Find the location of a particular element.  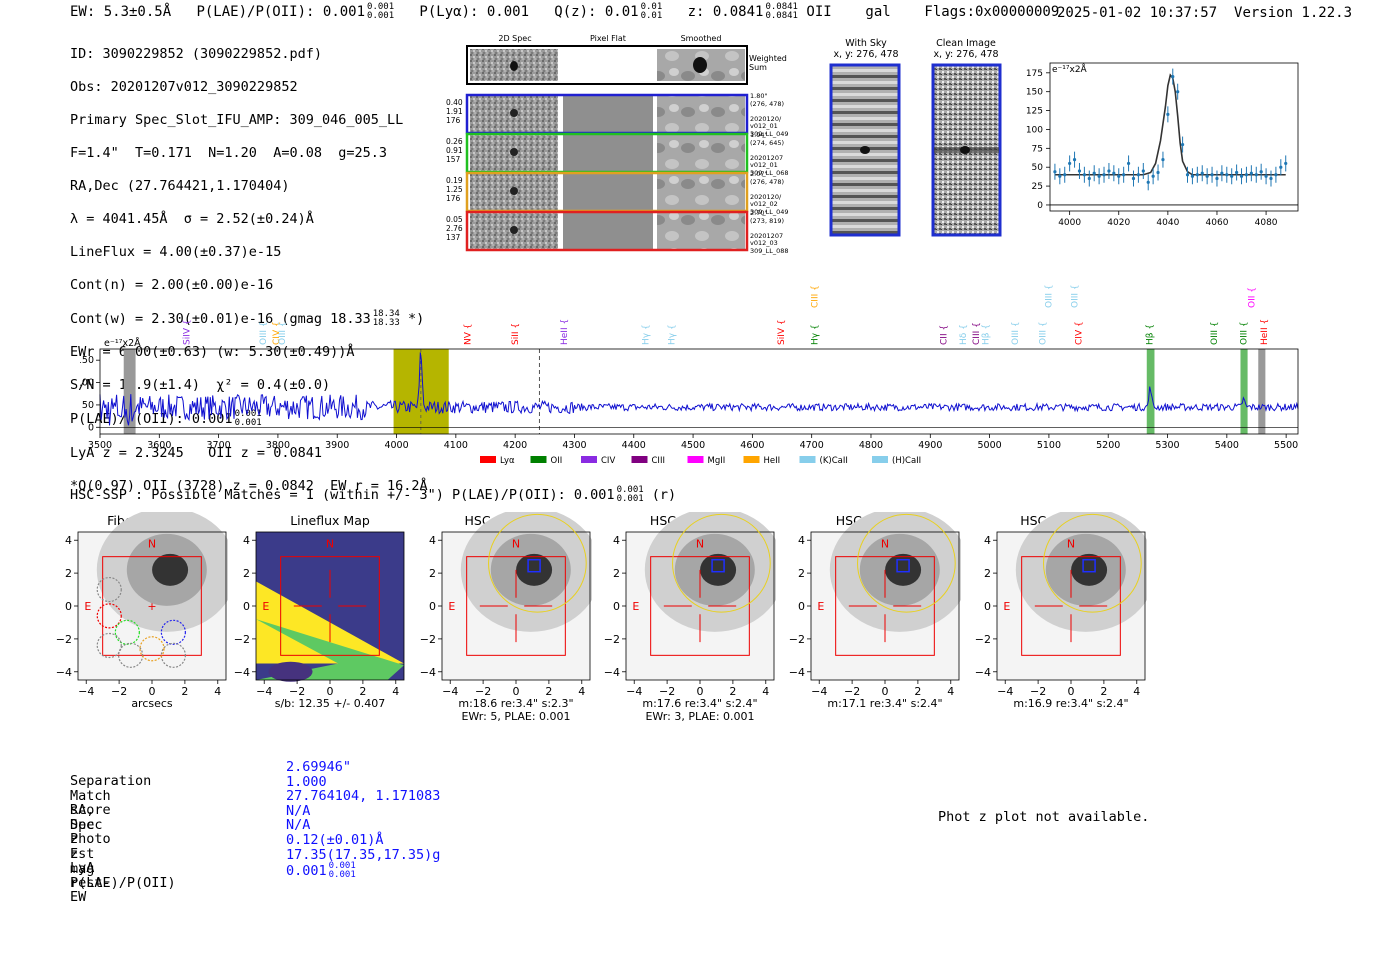

zoom-x-tick-label: 4040 is located at coordinates (1167, 223).